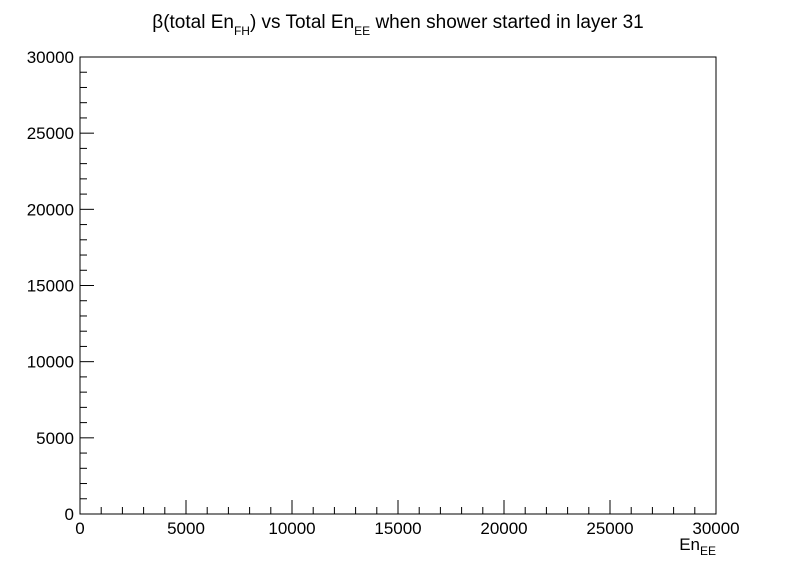 Image resolution: width=796 pixels, height=577 pixels. What do you see at coordinates (362, 31) in the screenshot?
I see `title-sub2: EE` at bounding box center [362, 31].